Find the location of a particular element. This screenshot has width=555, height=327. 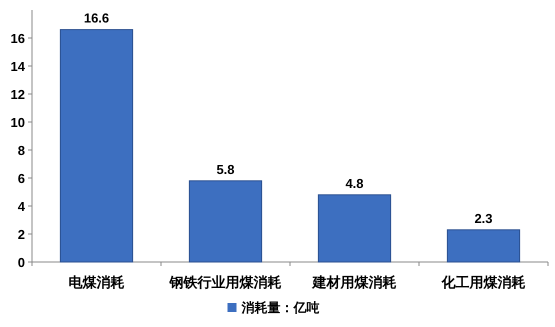

y-tick-label: 0 is located at coordinates (21, 262).